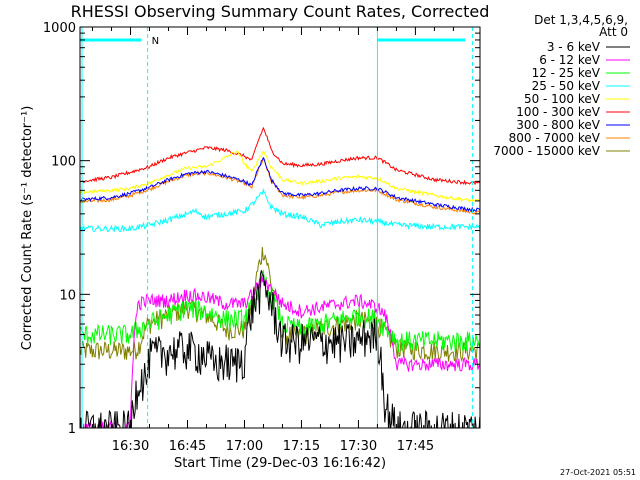 This screenshot has width=640, height=480. Describe the element at coordinates (415, 446) in the screenshot. I see `x-tick-label-5: 17:45` at that location.